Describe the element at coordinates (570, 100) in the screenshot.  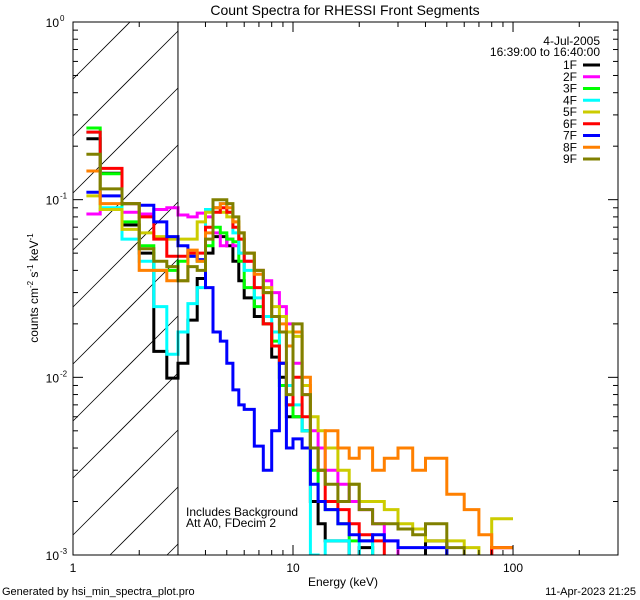
I see `legend-label-4F: 4F` at that location.